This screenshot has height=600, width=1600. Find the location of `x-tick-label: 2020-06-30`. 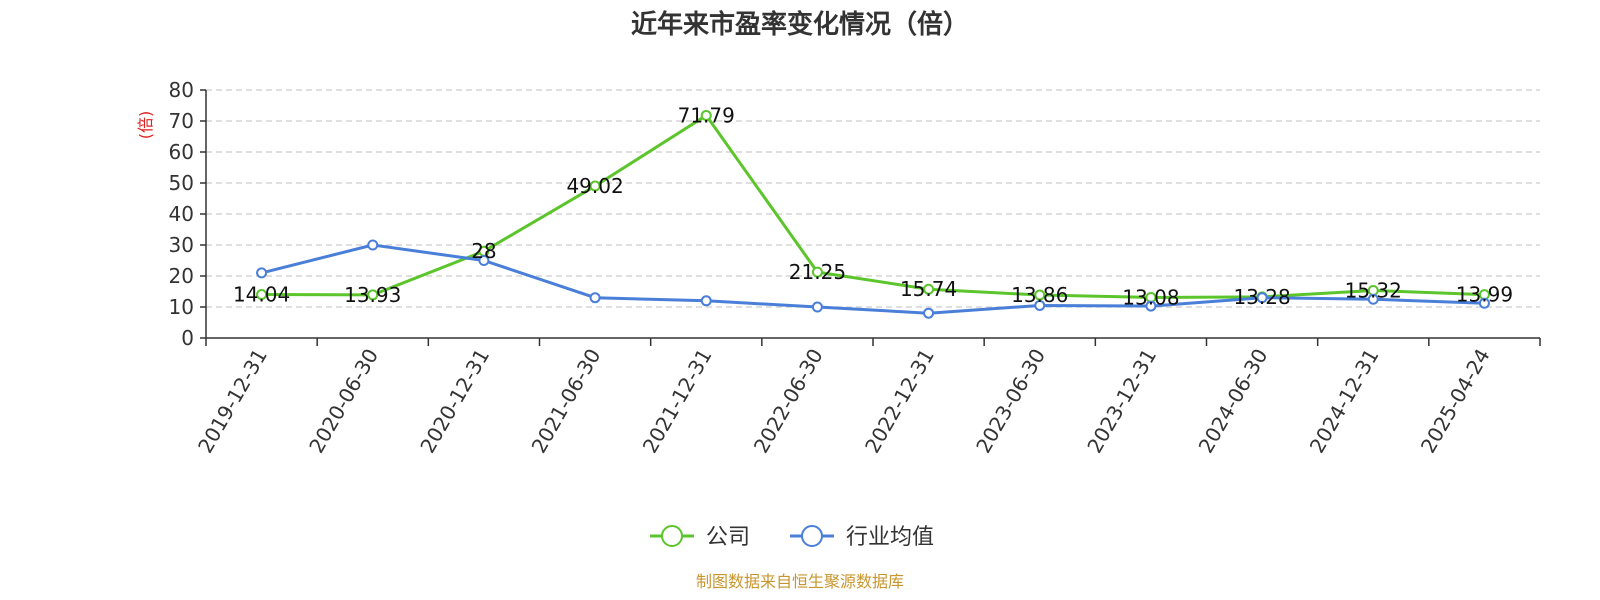

x-tick-label: 2020-06-30 is located at coordinates (343, 401).